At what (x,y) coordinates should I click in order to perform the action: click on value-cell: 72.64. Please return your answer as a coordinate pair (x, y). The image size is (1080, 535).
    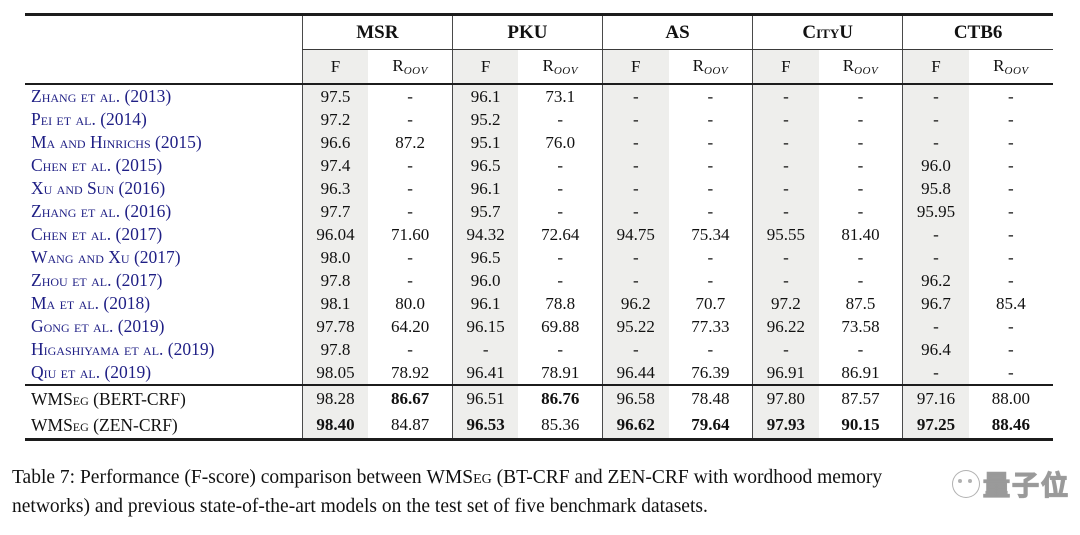
    Looking at the image, I should click on (560, 234).